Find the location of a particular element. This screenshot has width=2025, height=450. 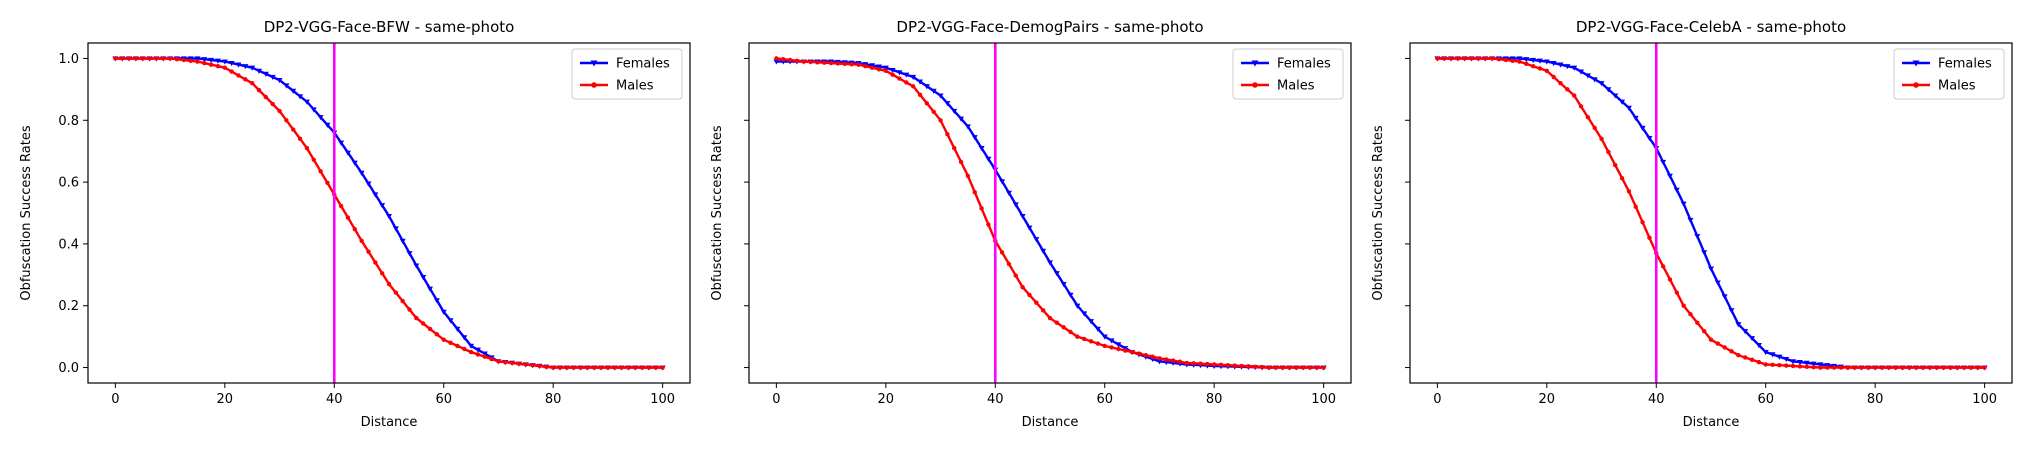

y-tick-label: 0.8 is located at coordinates (68, 121).